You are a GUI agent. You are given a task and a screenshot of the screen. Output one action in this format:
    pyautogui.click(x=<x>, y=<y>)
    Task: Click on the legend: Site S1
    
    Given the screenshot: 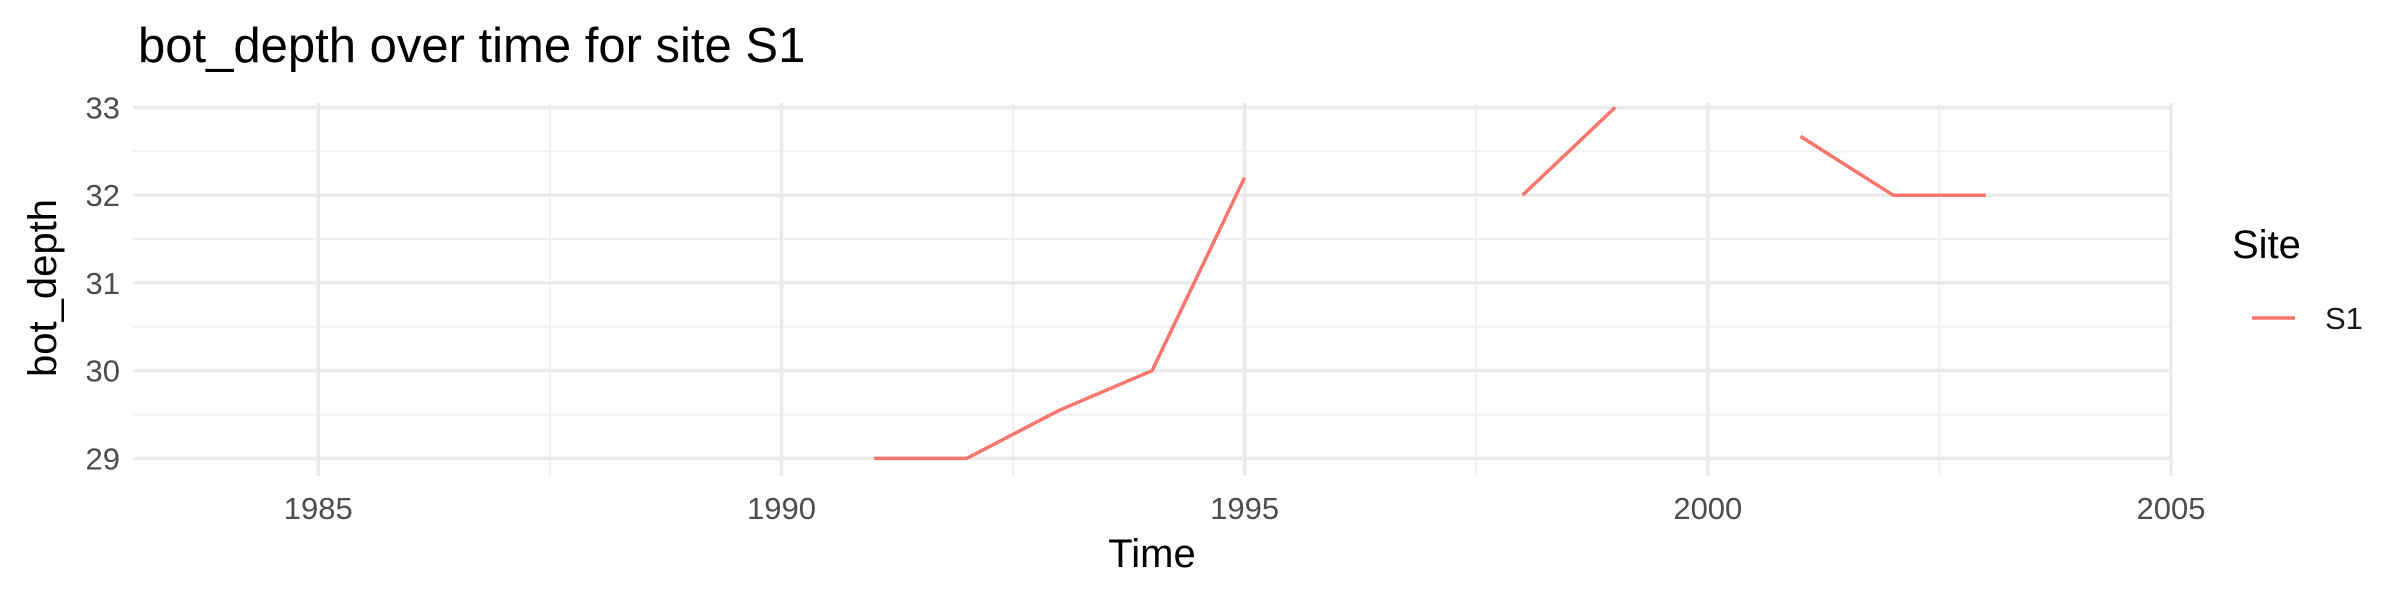 What is the action you would take?
    pyautogui.click(x=2297, y=279)
    